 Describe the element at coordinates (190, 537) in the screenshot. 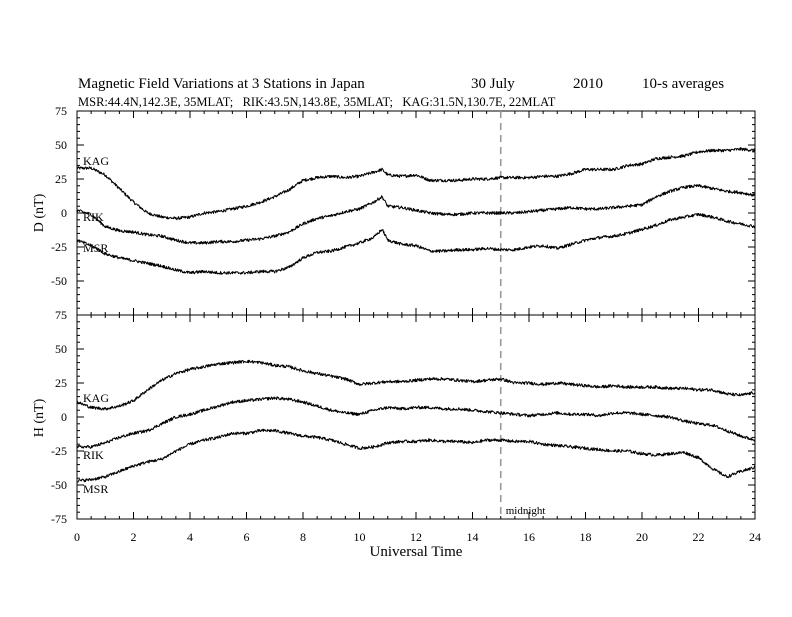

I see `x-tick-label: 4` at that location.